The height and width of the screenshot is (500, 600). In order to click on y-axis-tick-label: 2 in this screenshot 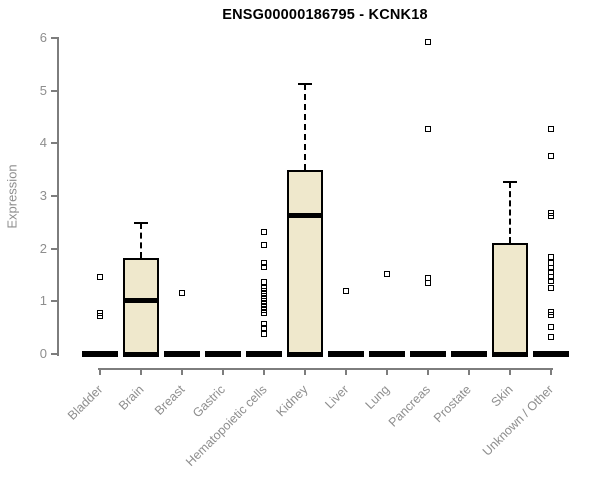, I will do `click(43, 248)`.